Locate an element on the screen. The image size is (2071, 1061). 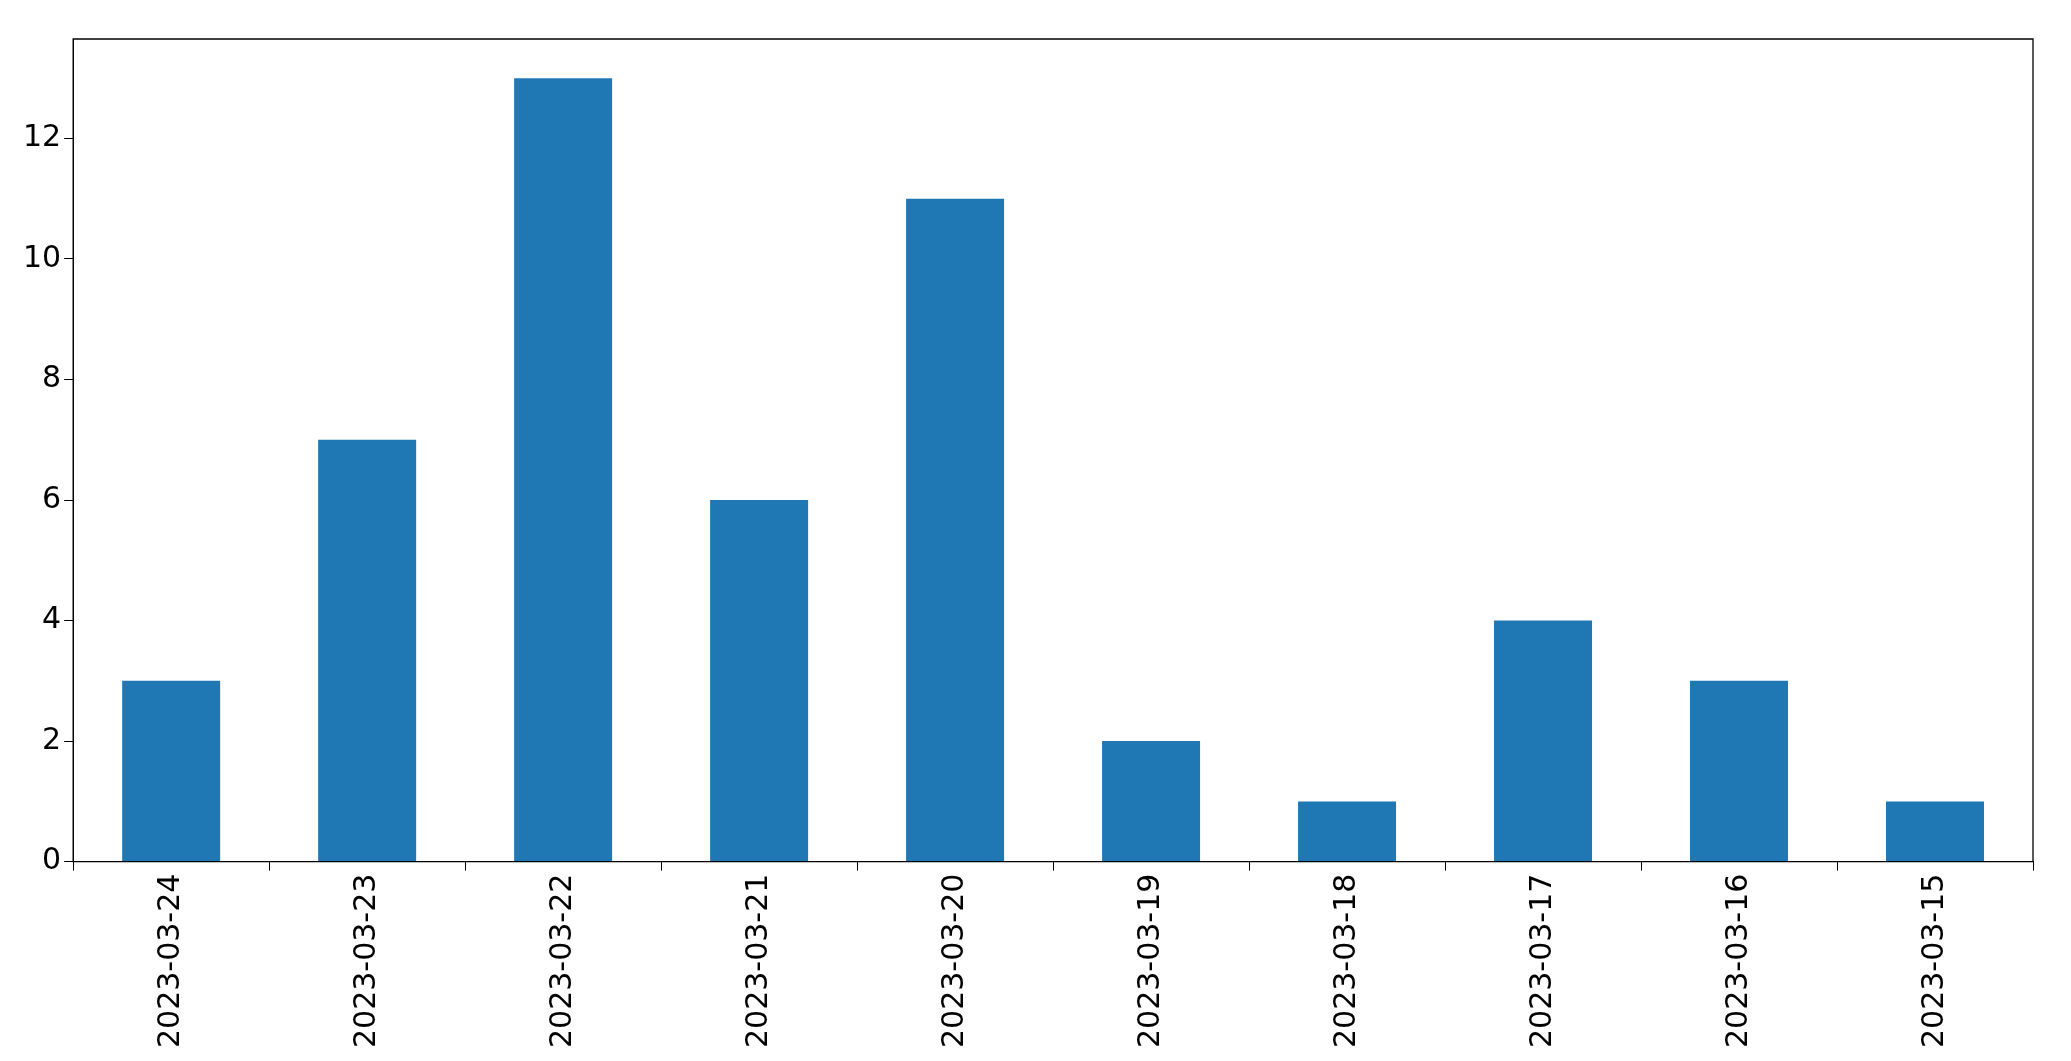
x-tick-label: 2023-03-19 is located at coordinates (1148, 961).